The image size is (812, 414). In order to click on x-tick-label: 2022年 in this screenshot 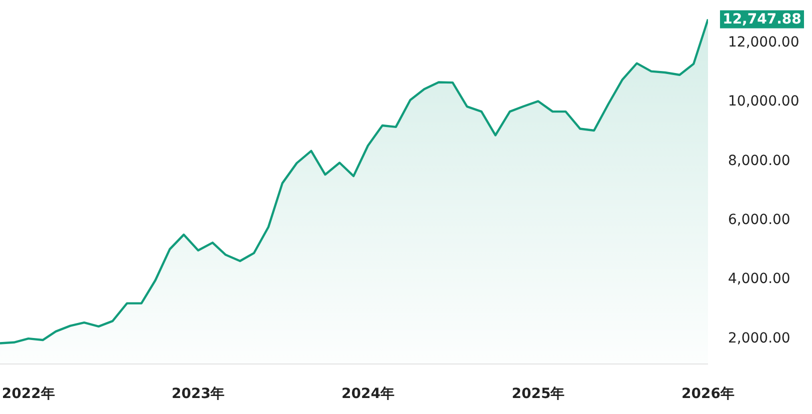, I will do `click(28, 394)`.